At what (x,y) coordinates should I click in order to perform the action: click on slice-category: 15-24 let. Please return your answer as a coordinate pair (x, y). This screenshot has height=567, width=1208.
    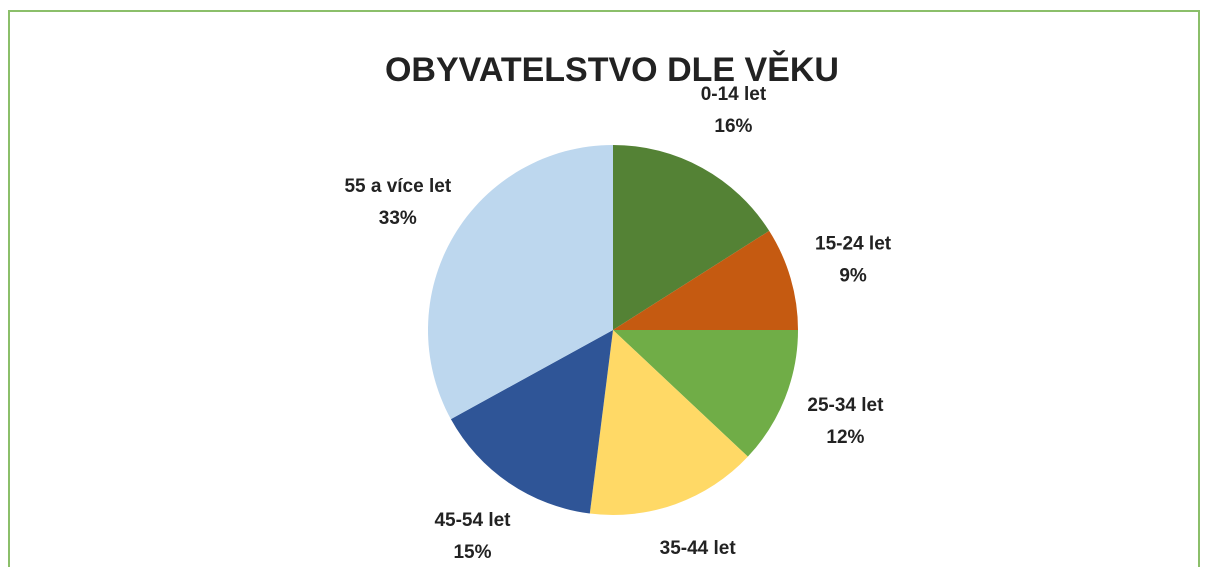
    Looking at the image, I should click on (853, 243).